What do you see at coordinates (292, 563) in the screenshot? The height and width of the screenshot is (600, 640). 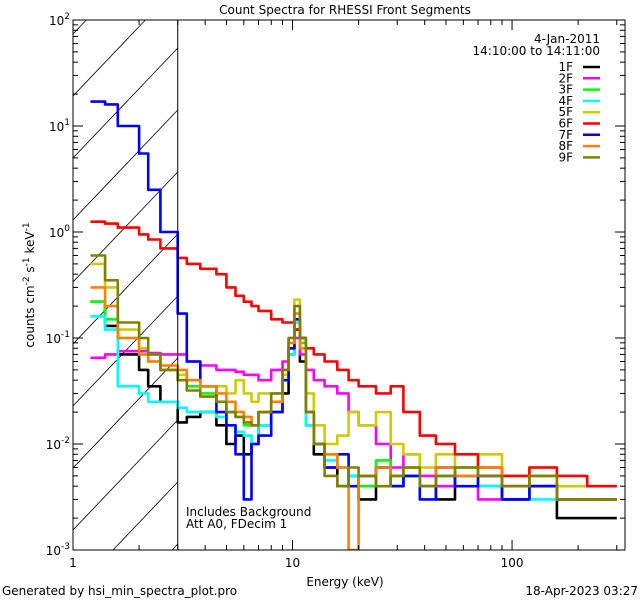 I see `x-tick-label: 10` at bounding box center [292, 563].